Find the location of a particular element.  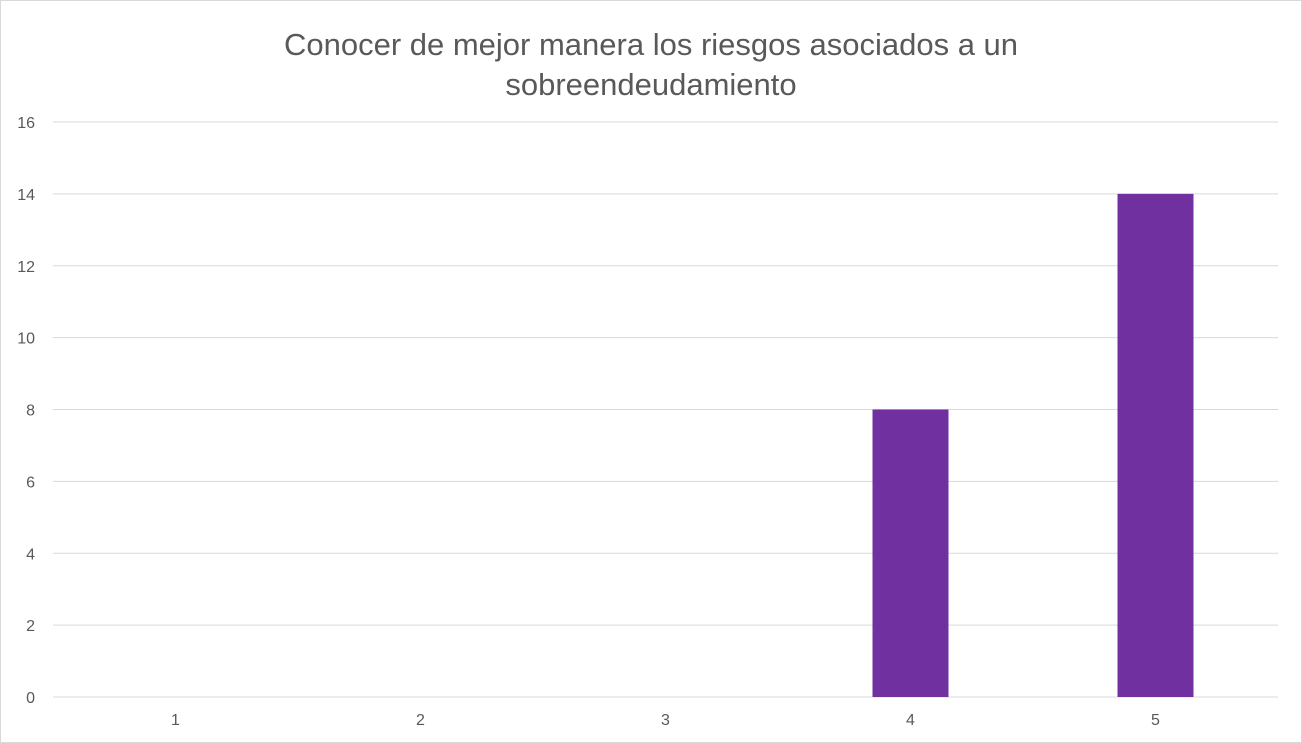

chart-title-line-2: sobreendeudamiento is located at coordinates (651, 84).